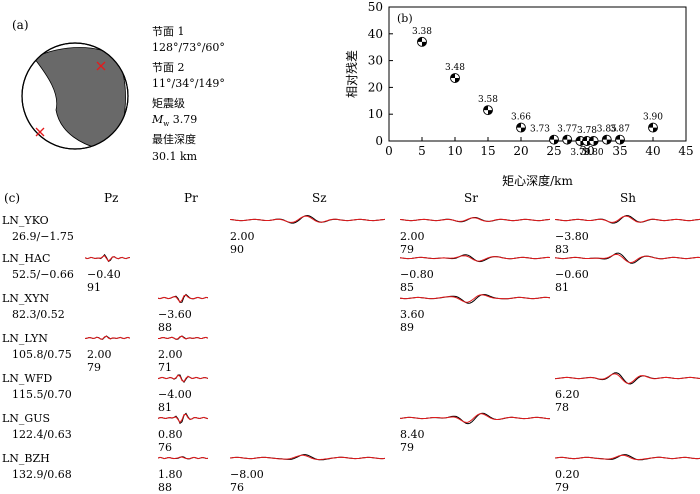  Describe the element at coordinates (540, 130) in the screenshot. I see `point-label: 3.73` at that location.